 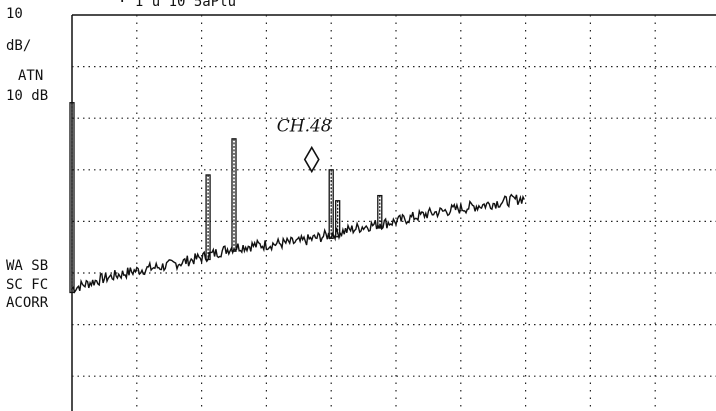 What do you see at coordinates (27, 96) in the screenshot?
I see `atten-value: 10 dB` at bounding box center [27, 96].